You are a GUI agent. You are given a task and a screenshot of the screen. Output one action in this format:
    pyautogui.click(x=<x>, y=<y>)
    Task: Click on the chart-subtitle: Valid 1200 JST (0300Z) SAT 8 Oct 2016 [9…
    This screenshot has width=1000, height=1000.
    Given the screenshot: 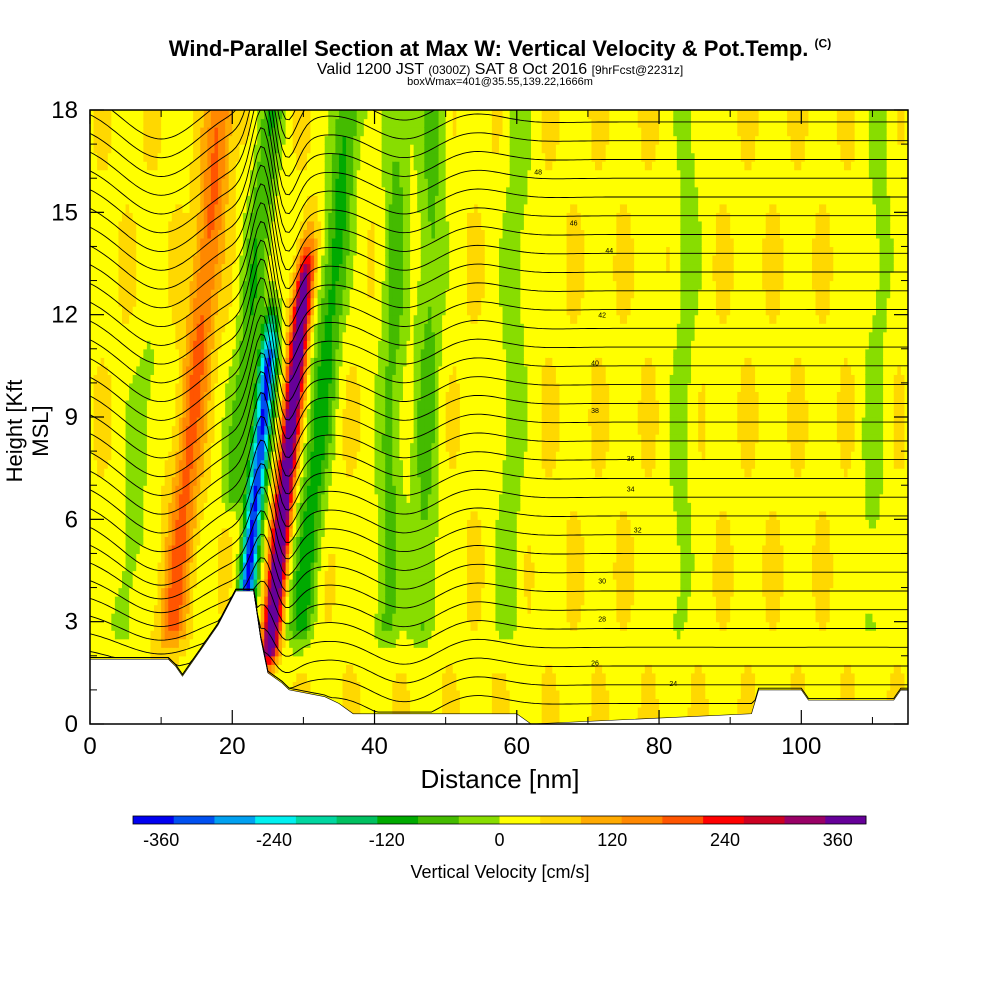 What is the action you would take?
    pyautogui.click(x=500, y=70)
    